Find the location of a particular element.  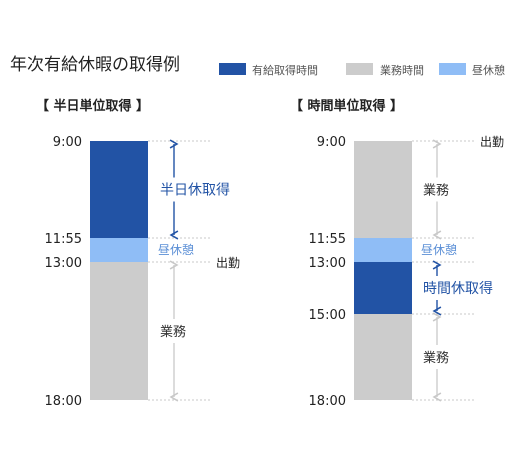

segment-label-paid: 半日休取得 is located at coordinates (195, 190).